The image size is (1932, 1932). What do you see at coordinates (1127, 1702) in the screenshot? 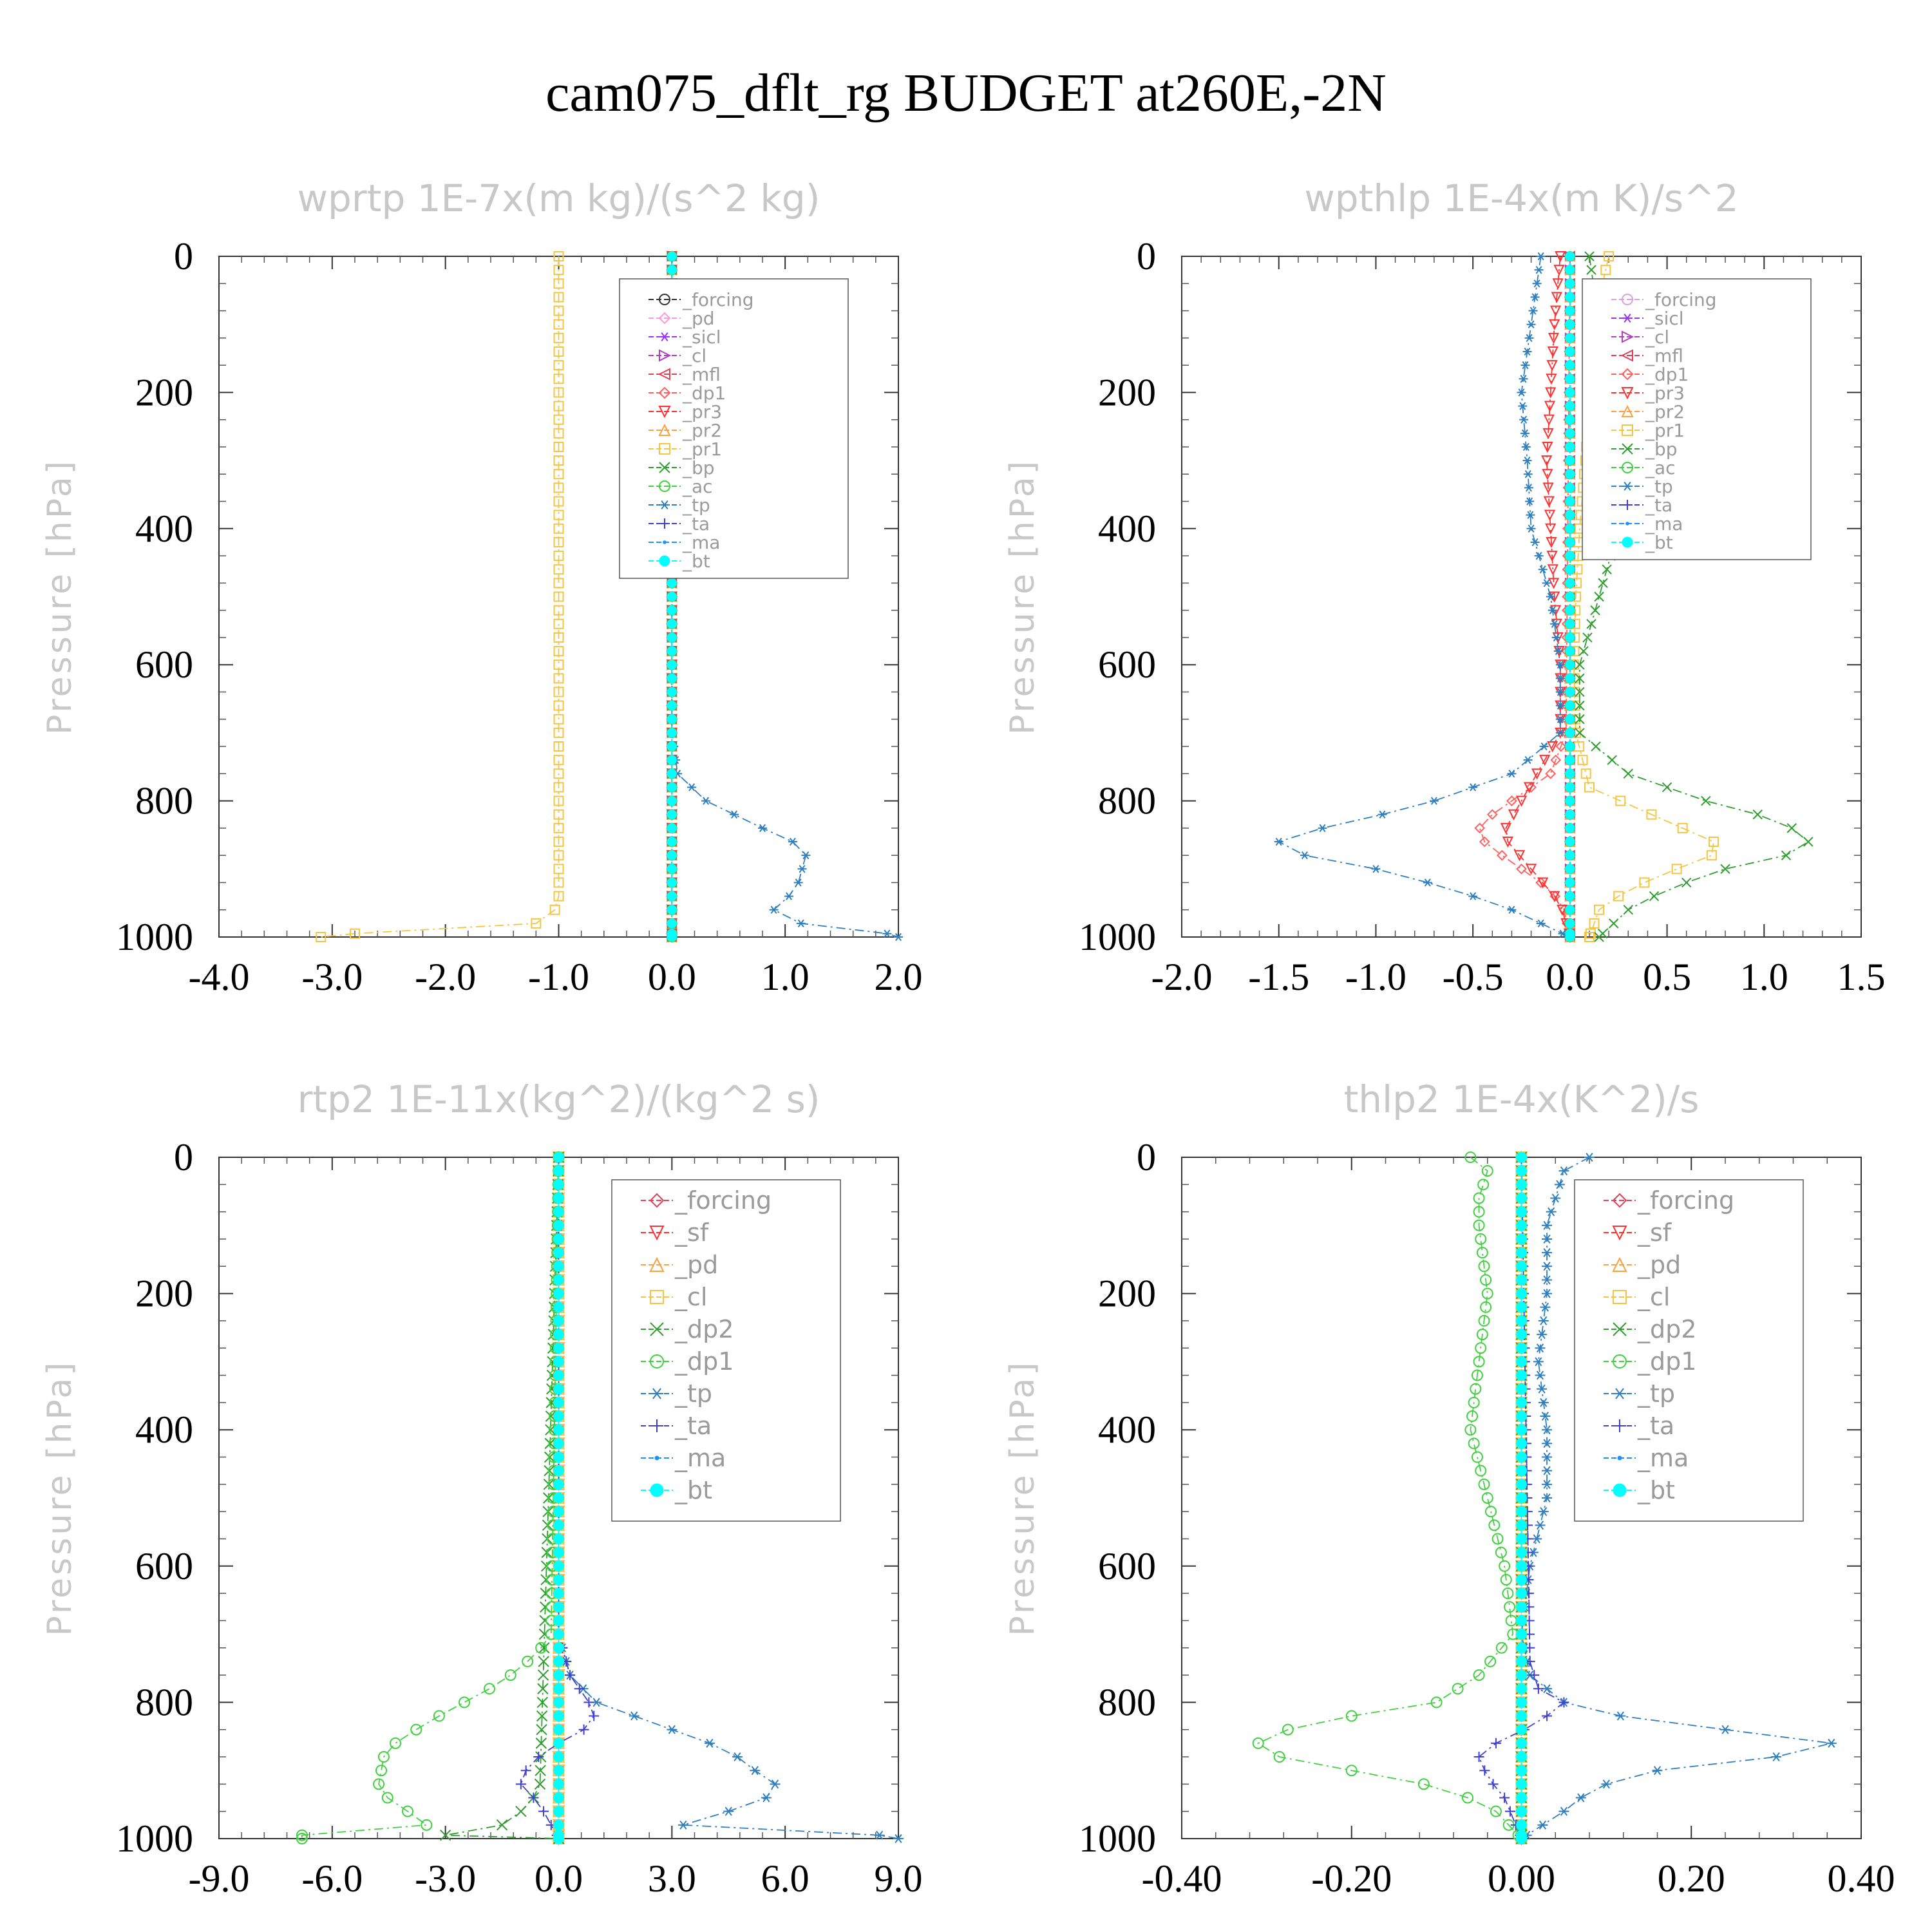
I see `y-tick-label: 800` at bounding box center [1127, 1702].